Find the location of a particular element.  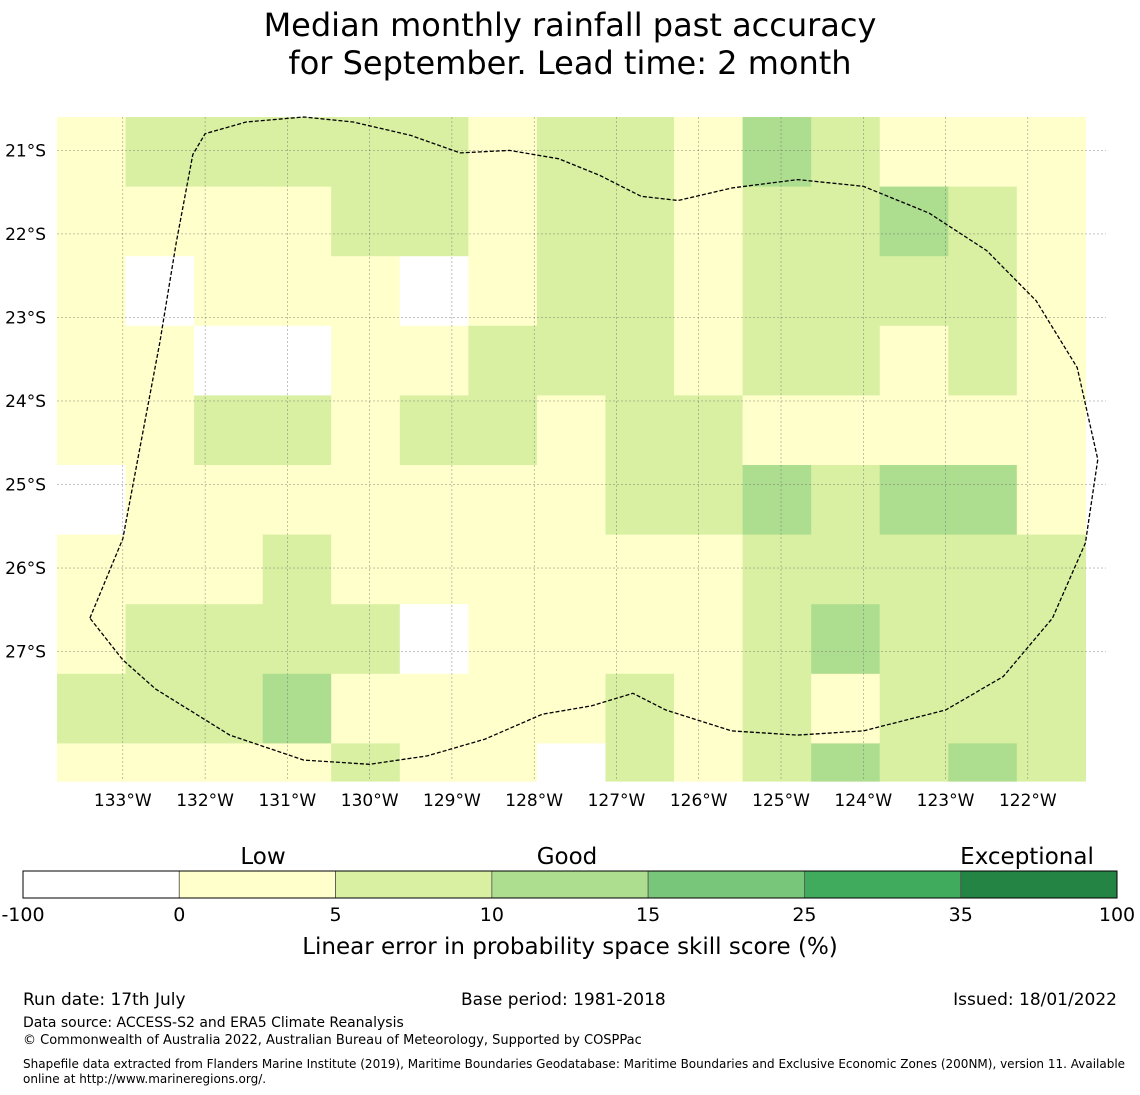

issued-date: Issued: 18/01/2022 is located at coordinates (1035, 1000).